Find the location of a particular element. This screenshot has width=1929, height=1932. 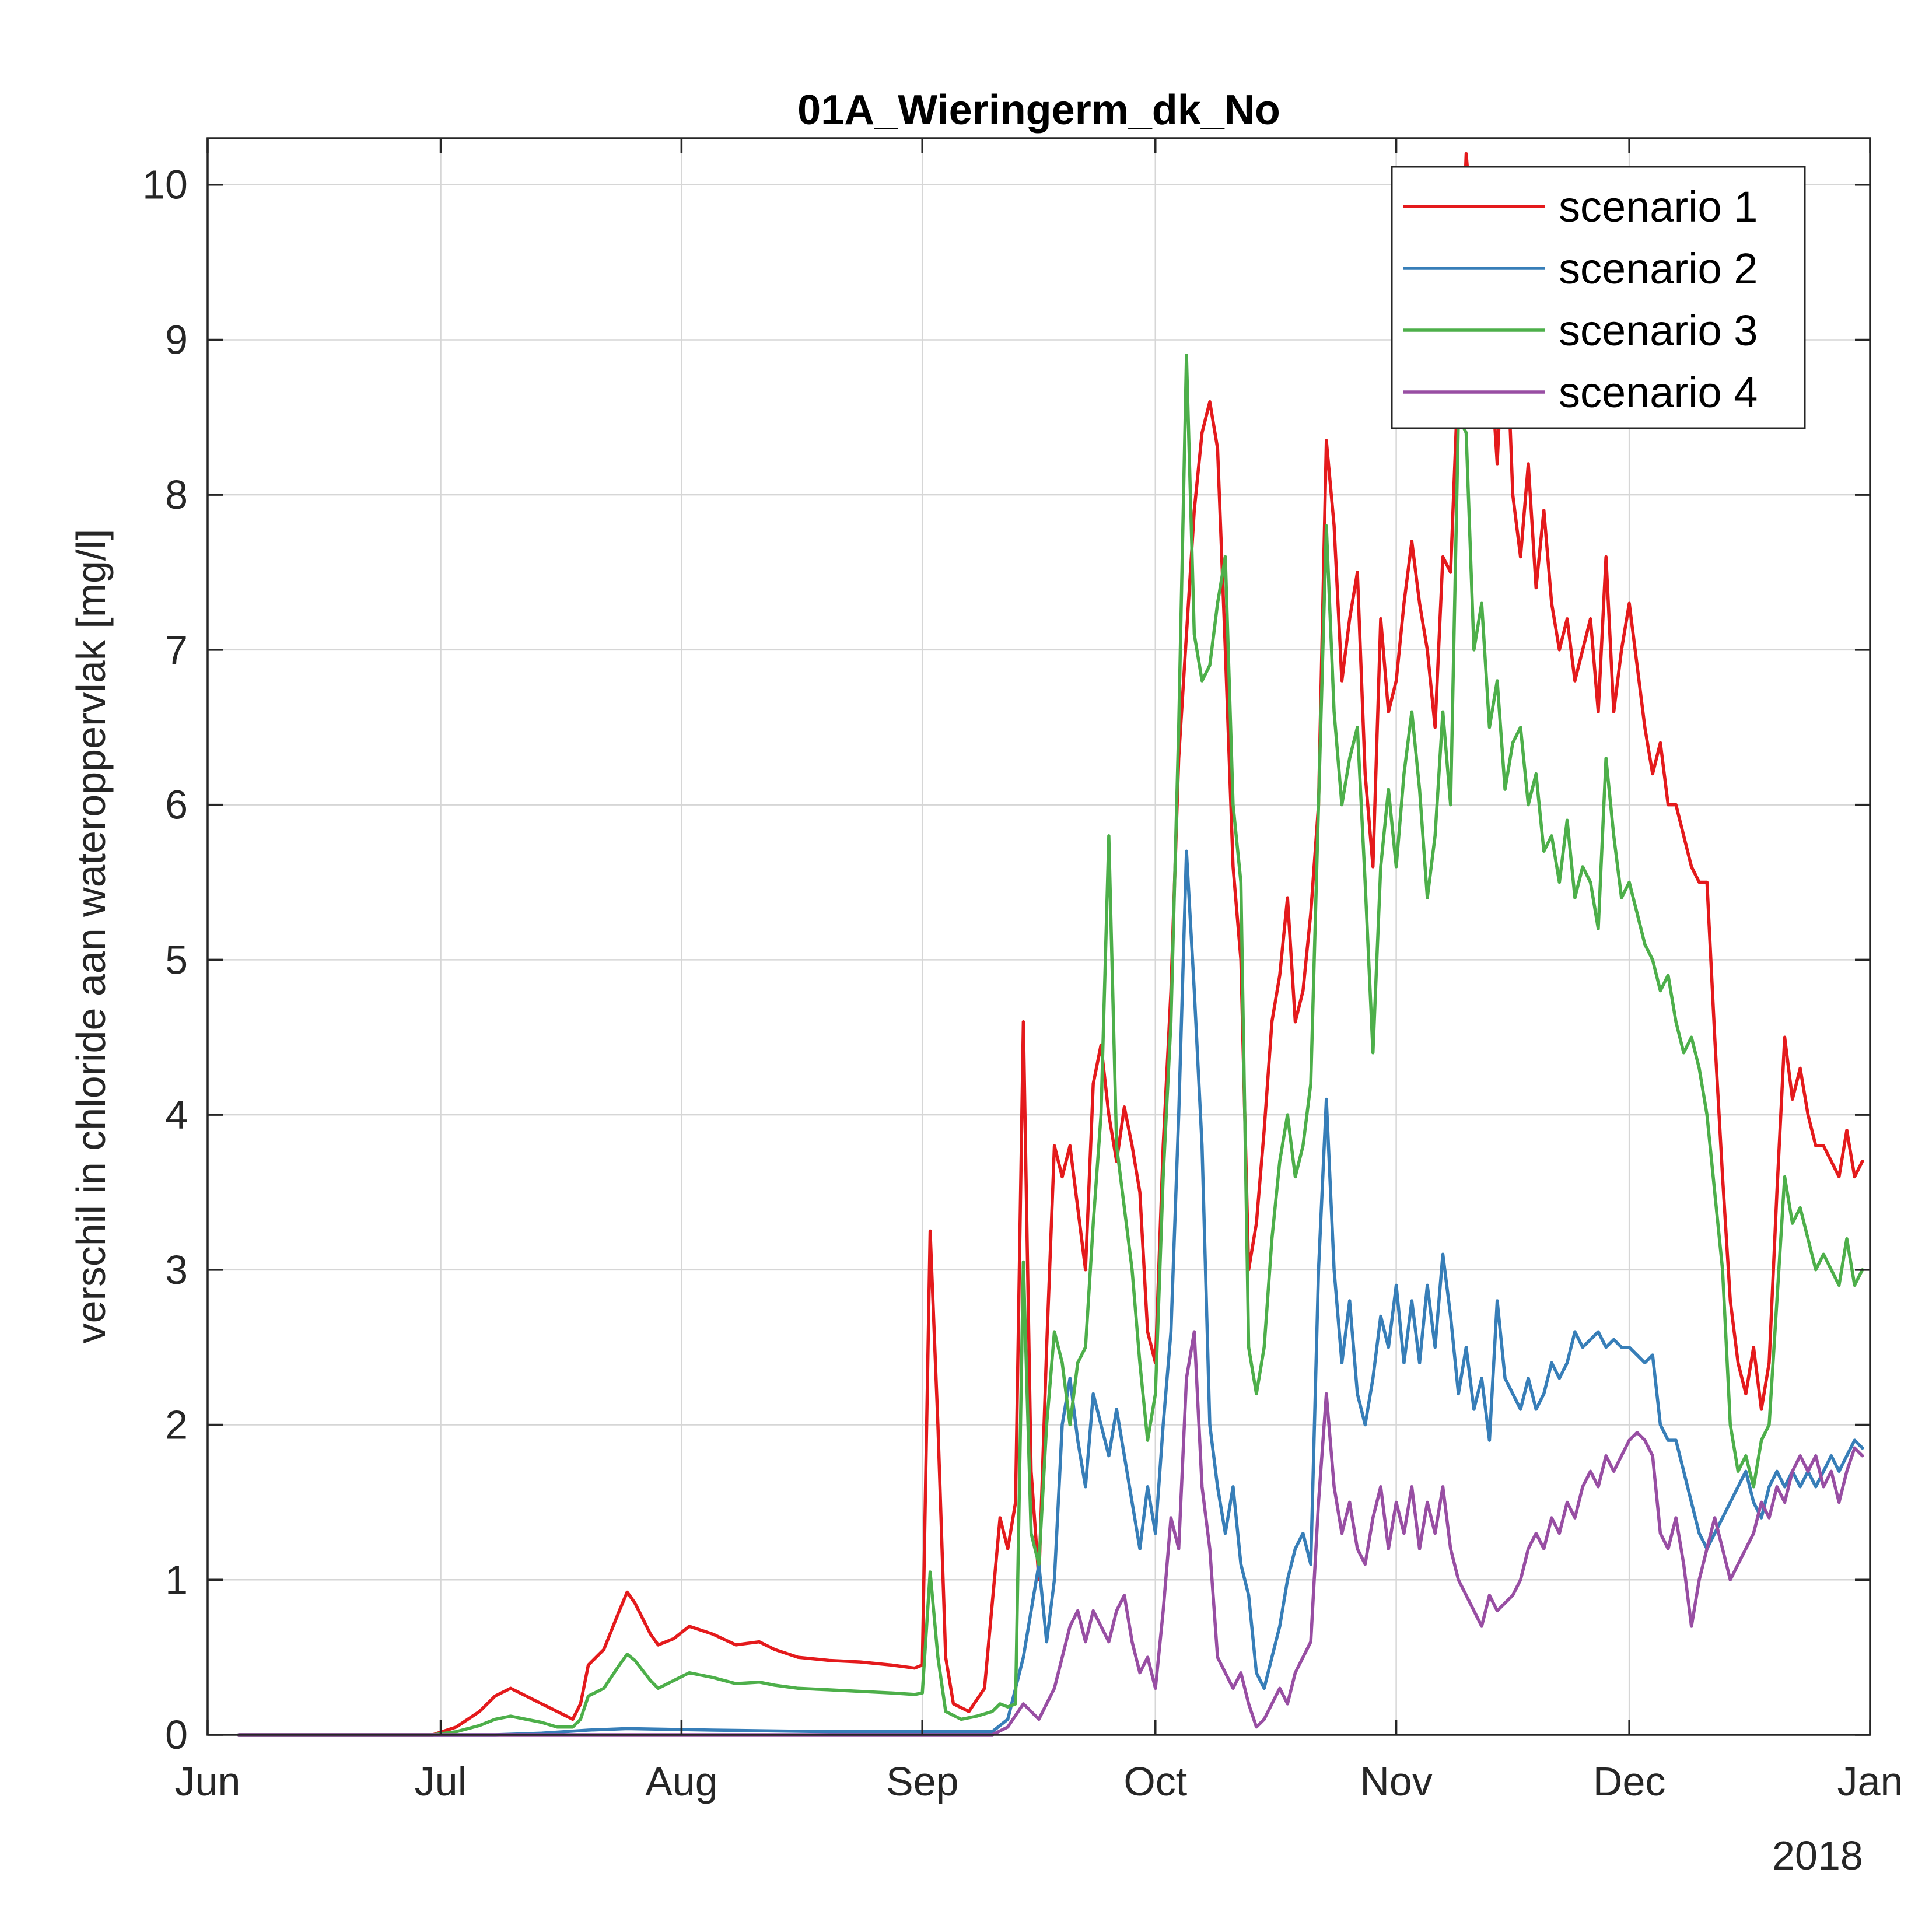

y-tick-label: 1 is located at coordinates (176, 1580).